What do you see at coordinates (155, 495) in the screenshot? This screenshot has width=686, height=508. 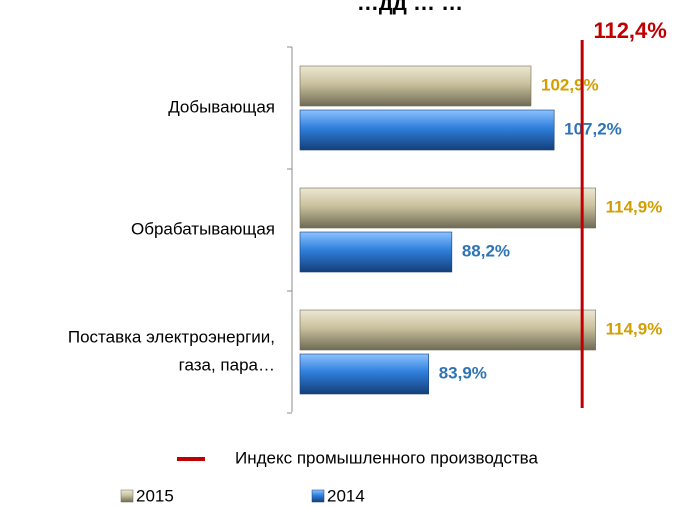 I see `legend-label-2015: 2015` at bounding box center [155, 495].